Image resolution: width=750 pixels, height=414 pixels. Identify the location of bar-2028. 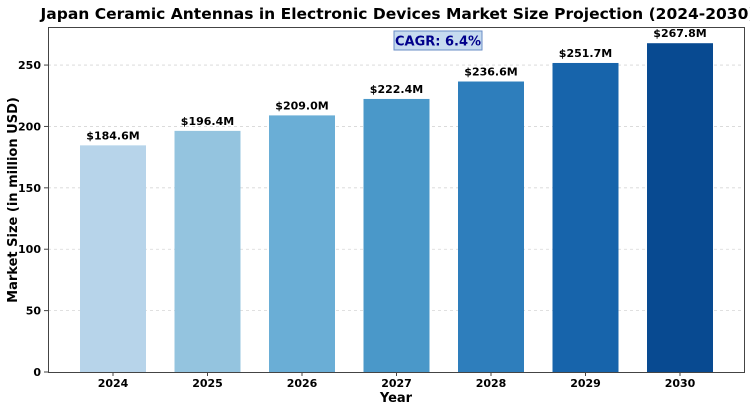
(491, 227).